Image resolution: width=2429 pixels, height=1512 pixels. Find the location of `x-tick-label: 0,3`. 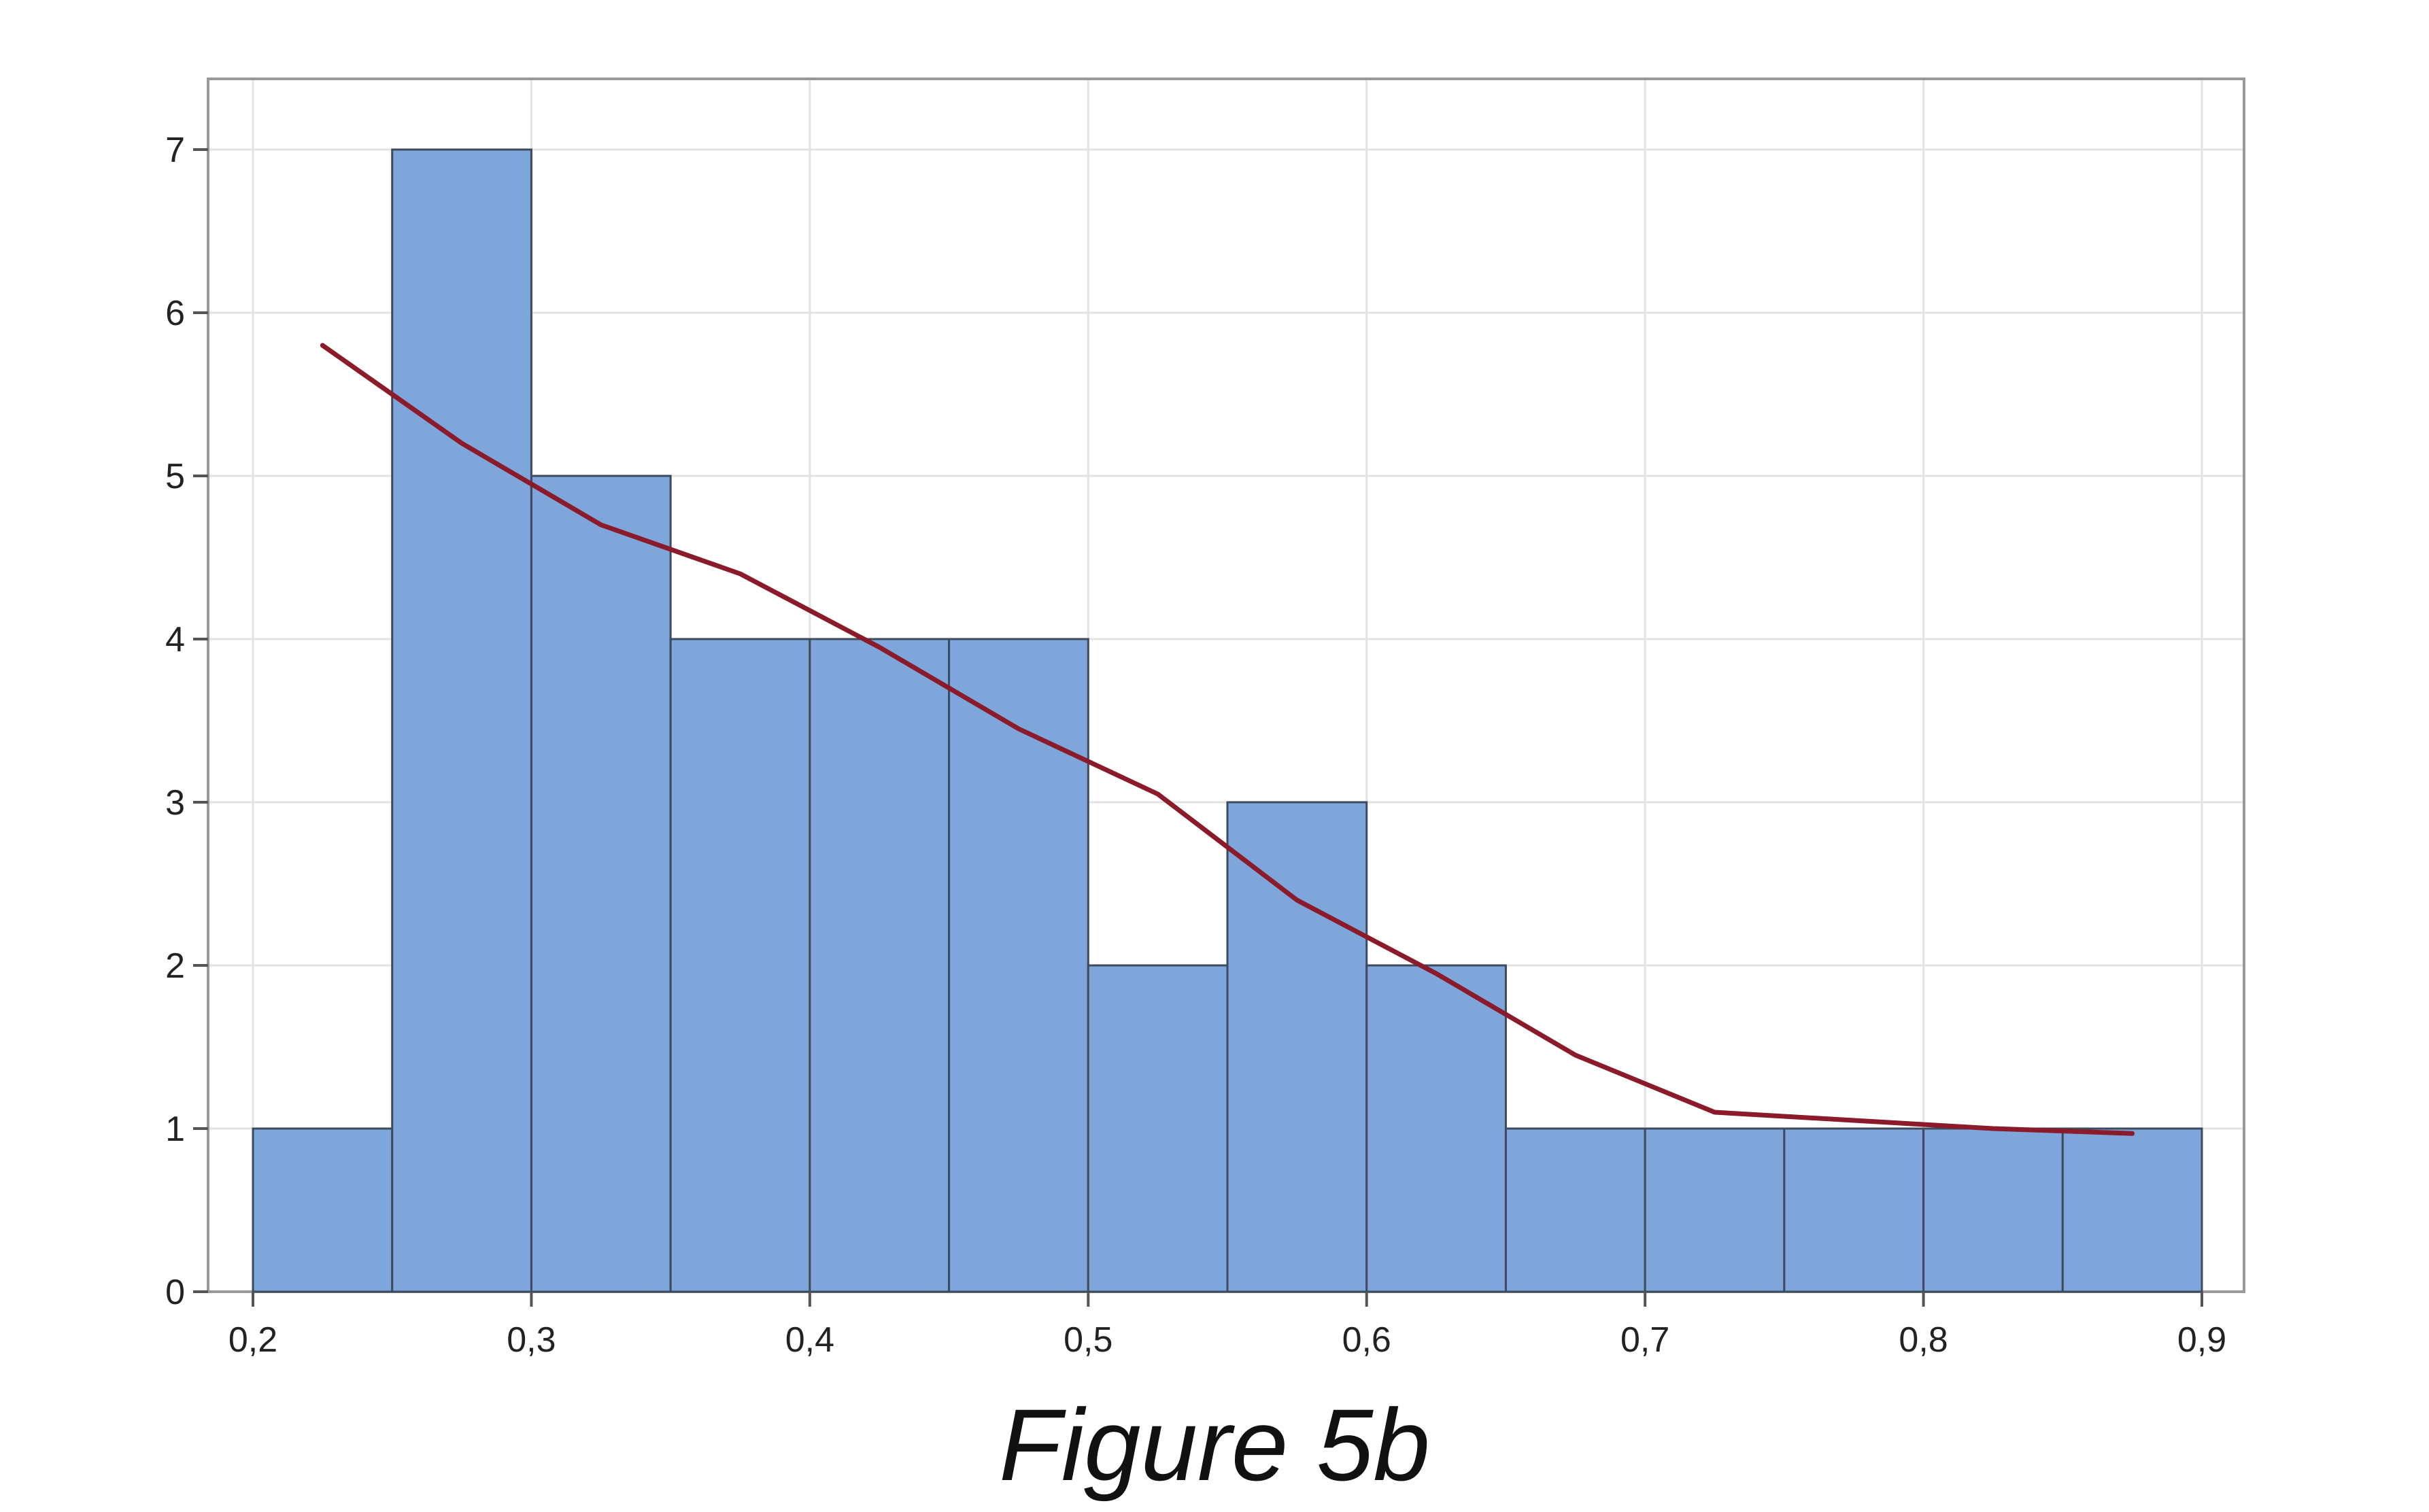

x-tick-label: 0,3 is located at coordinates (531, 1340).